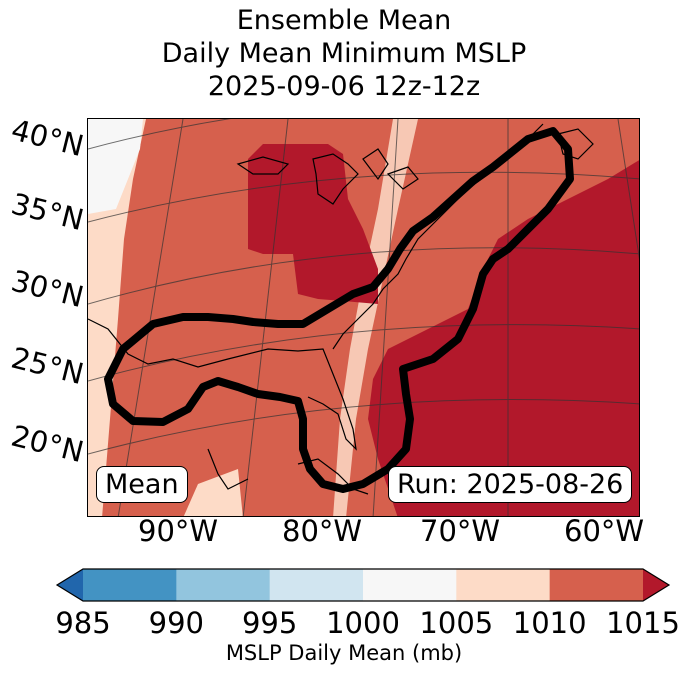  What do you see at coordinates (70, 585) in the screenshot?
I see `colorbar-extend-low` at bounding box center [70, 585].